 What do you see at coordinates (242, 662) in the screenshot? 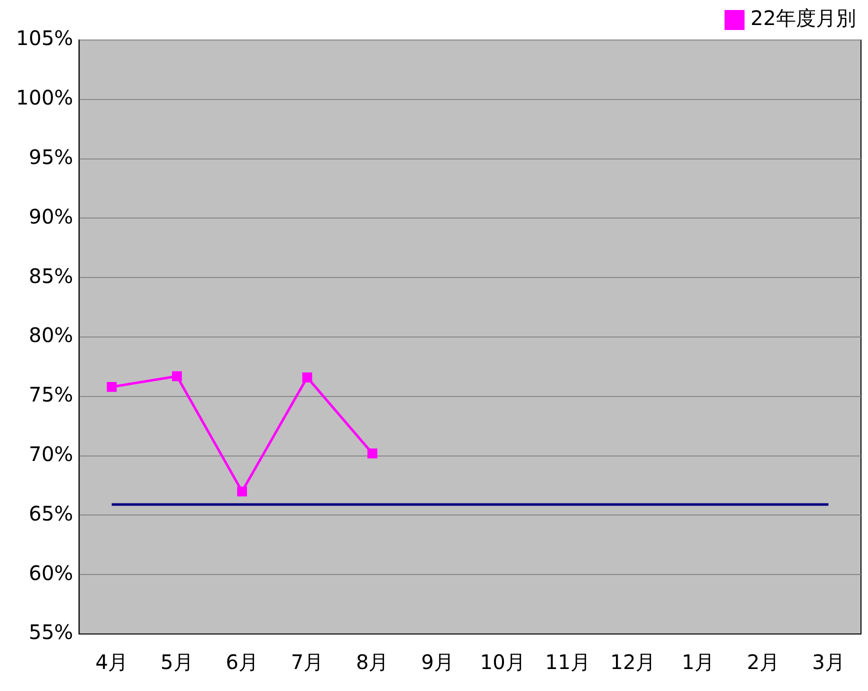
I see `x-tick-label: 6月` at bounding box center [242, 662].